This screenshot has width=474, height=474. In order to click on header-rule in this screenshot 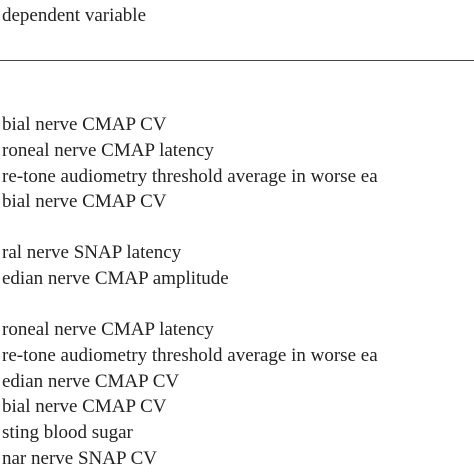, I will do `click(237, 60)`.